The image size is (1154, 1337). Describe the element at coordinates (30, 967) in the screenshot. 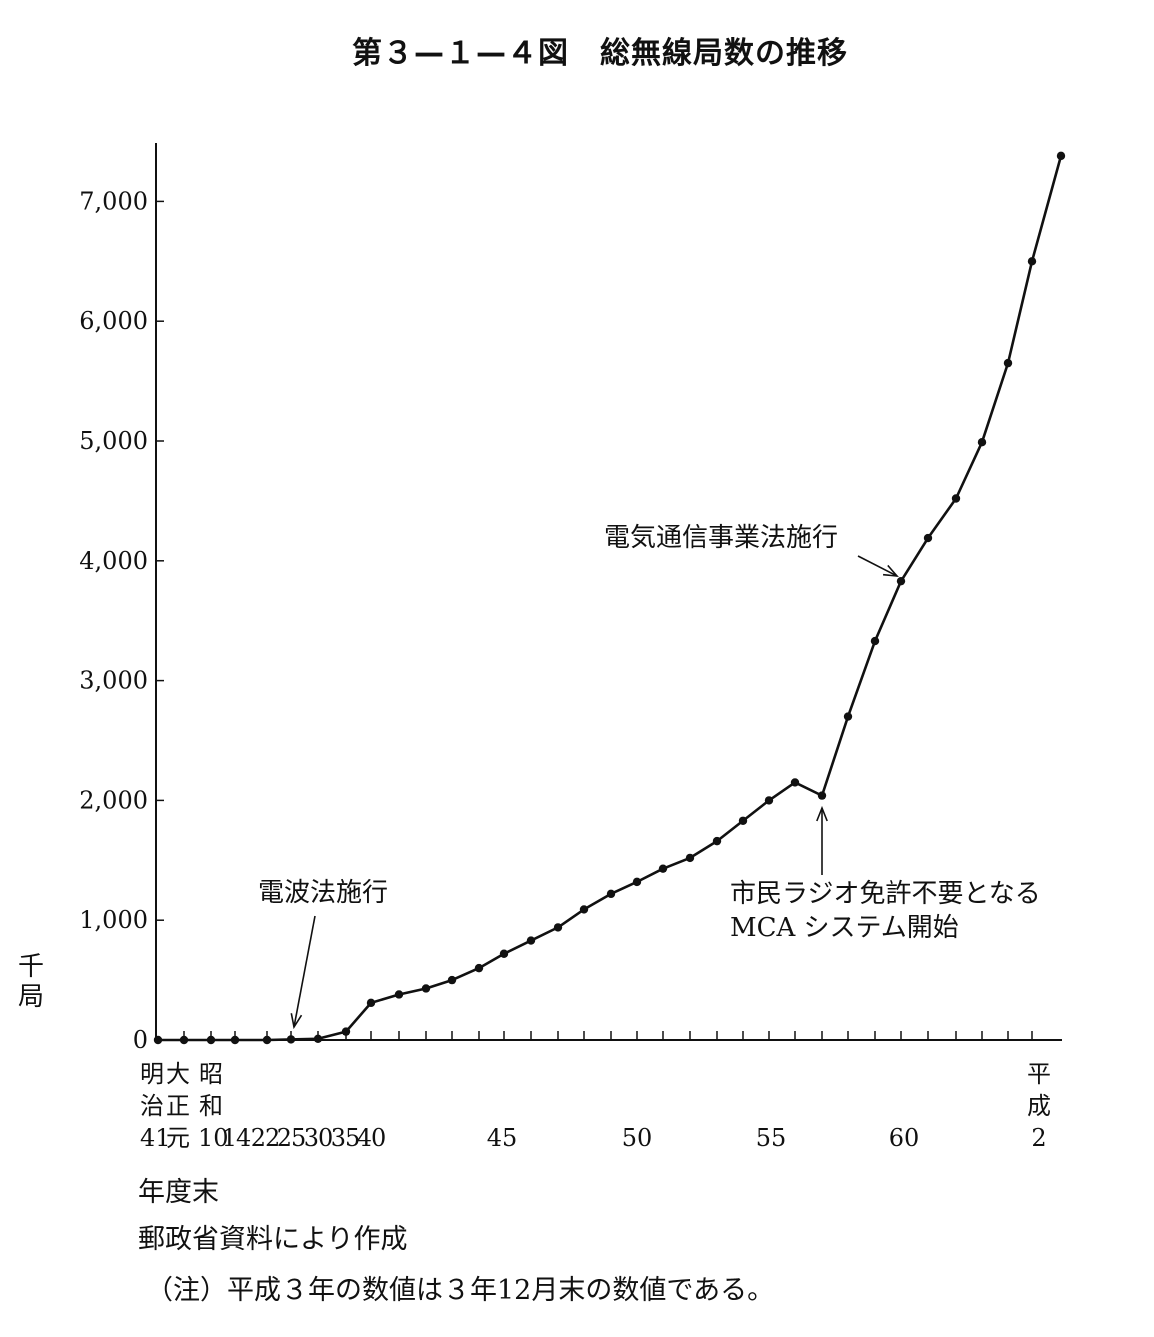

I see `y-unit-char-1: 千` at that location.